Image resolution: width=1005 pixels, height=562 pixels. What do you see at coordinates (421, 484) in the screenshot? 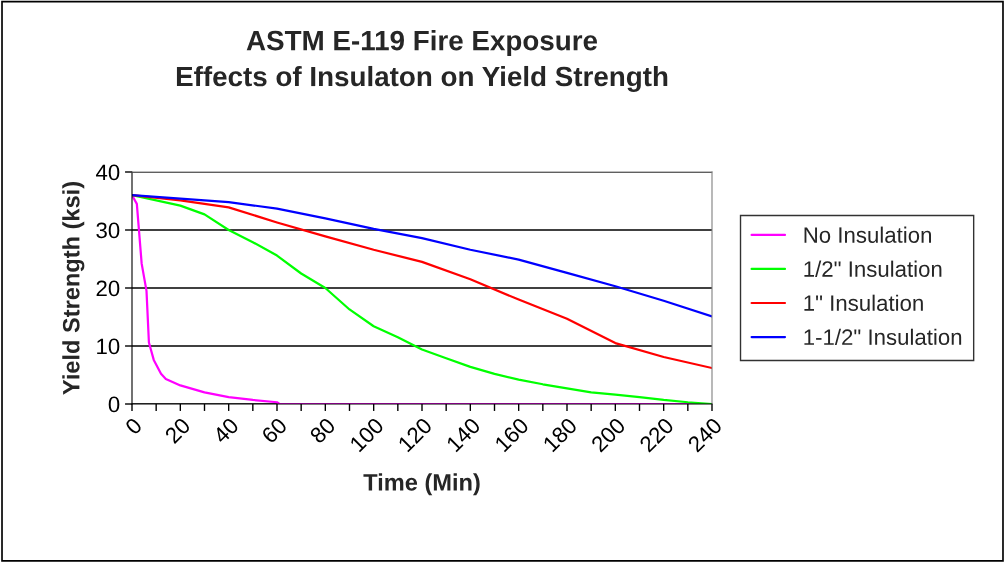
I see `x-axis-title: Time (Min)` at bounding box center [421, 484].